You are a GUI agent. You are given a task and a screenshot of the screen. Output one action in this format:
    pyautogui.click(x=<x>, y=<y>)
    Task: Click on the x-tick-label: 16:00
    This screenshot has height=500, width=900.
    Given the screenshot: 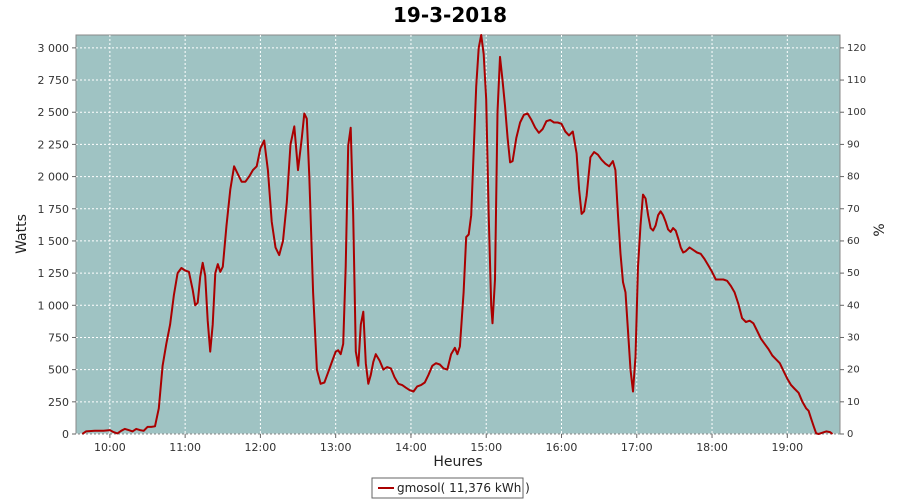 What is the action you would take?
    pyautogui.click(x=562, y=447)
    